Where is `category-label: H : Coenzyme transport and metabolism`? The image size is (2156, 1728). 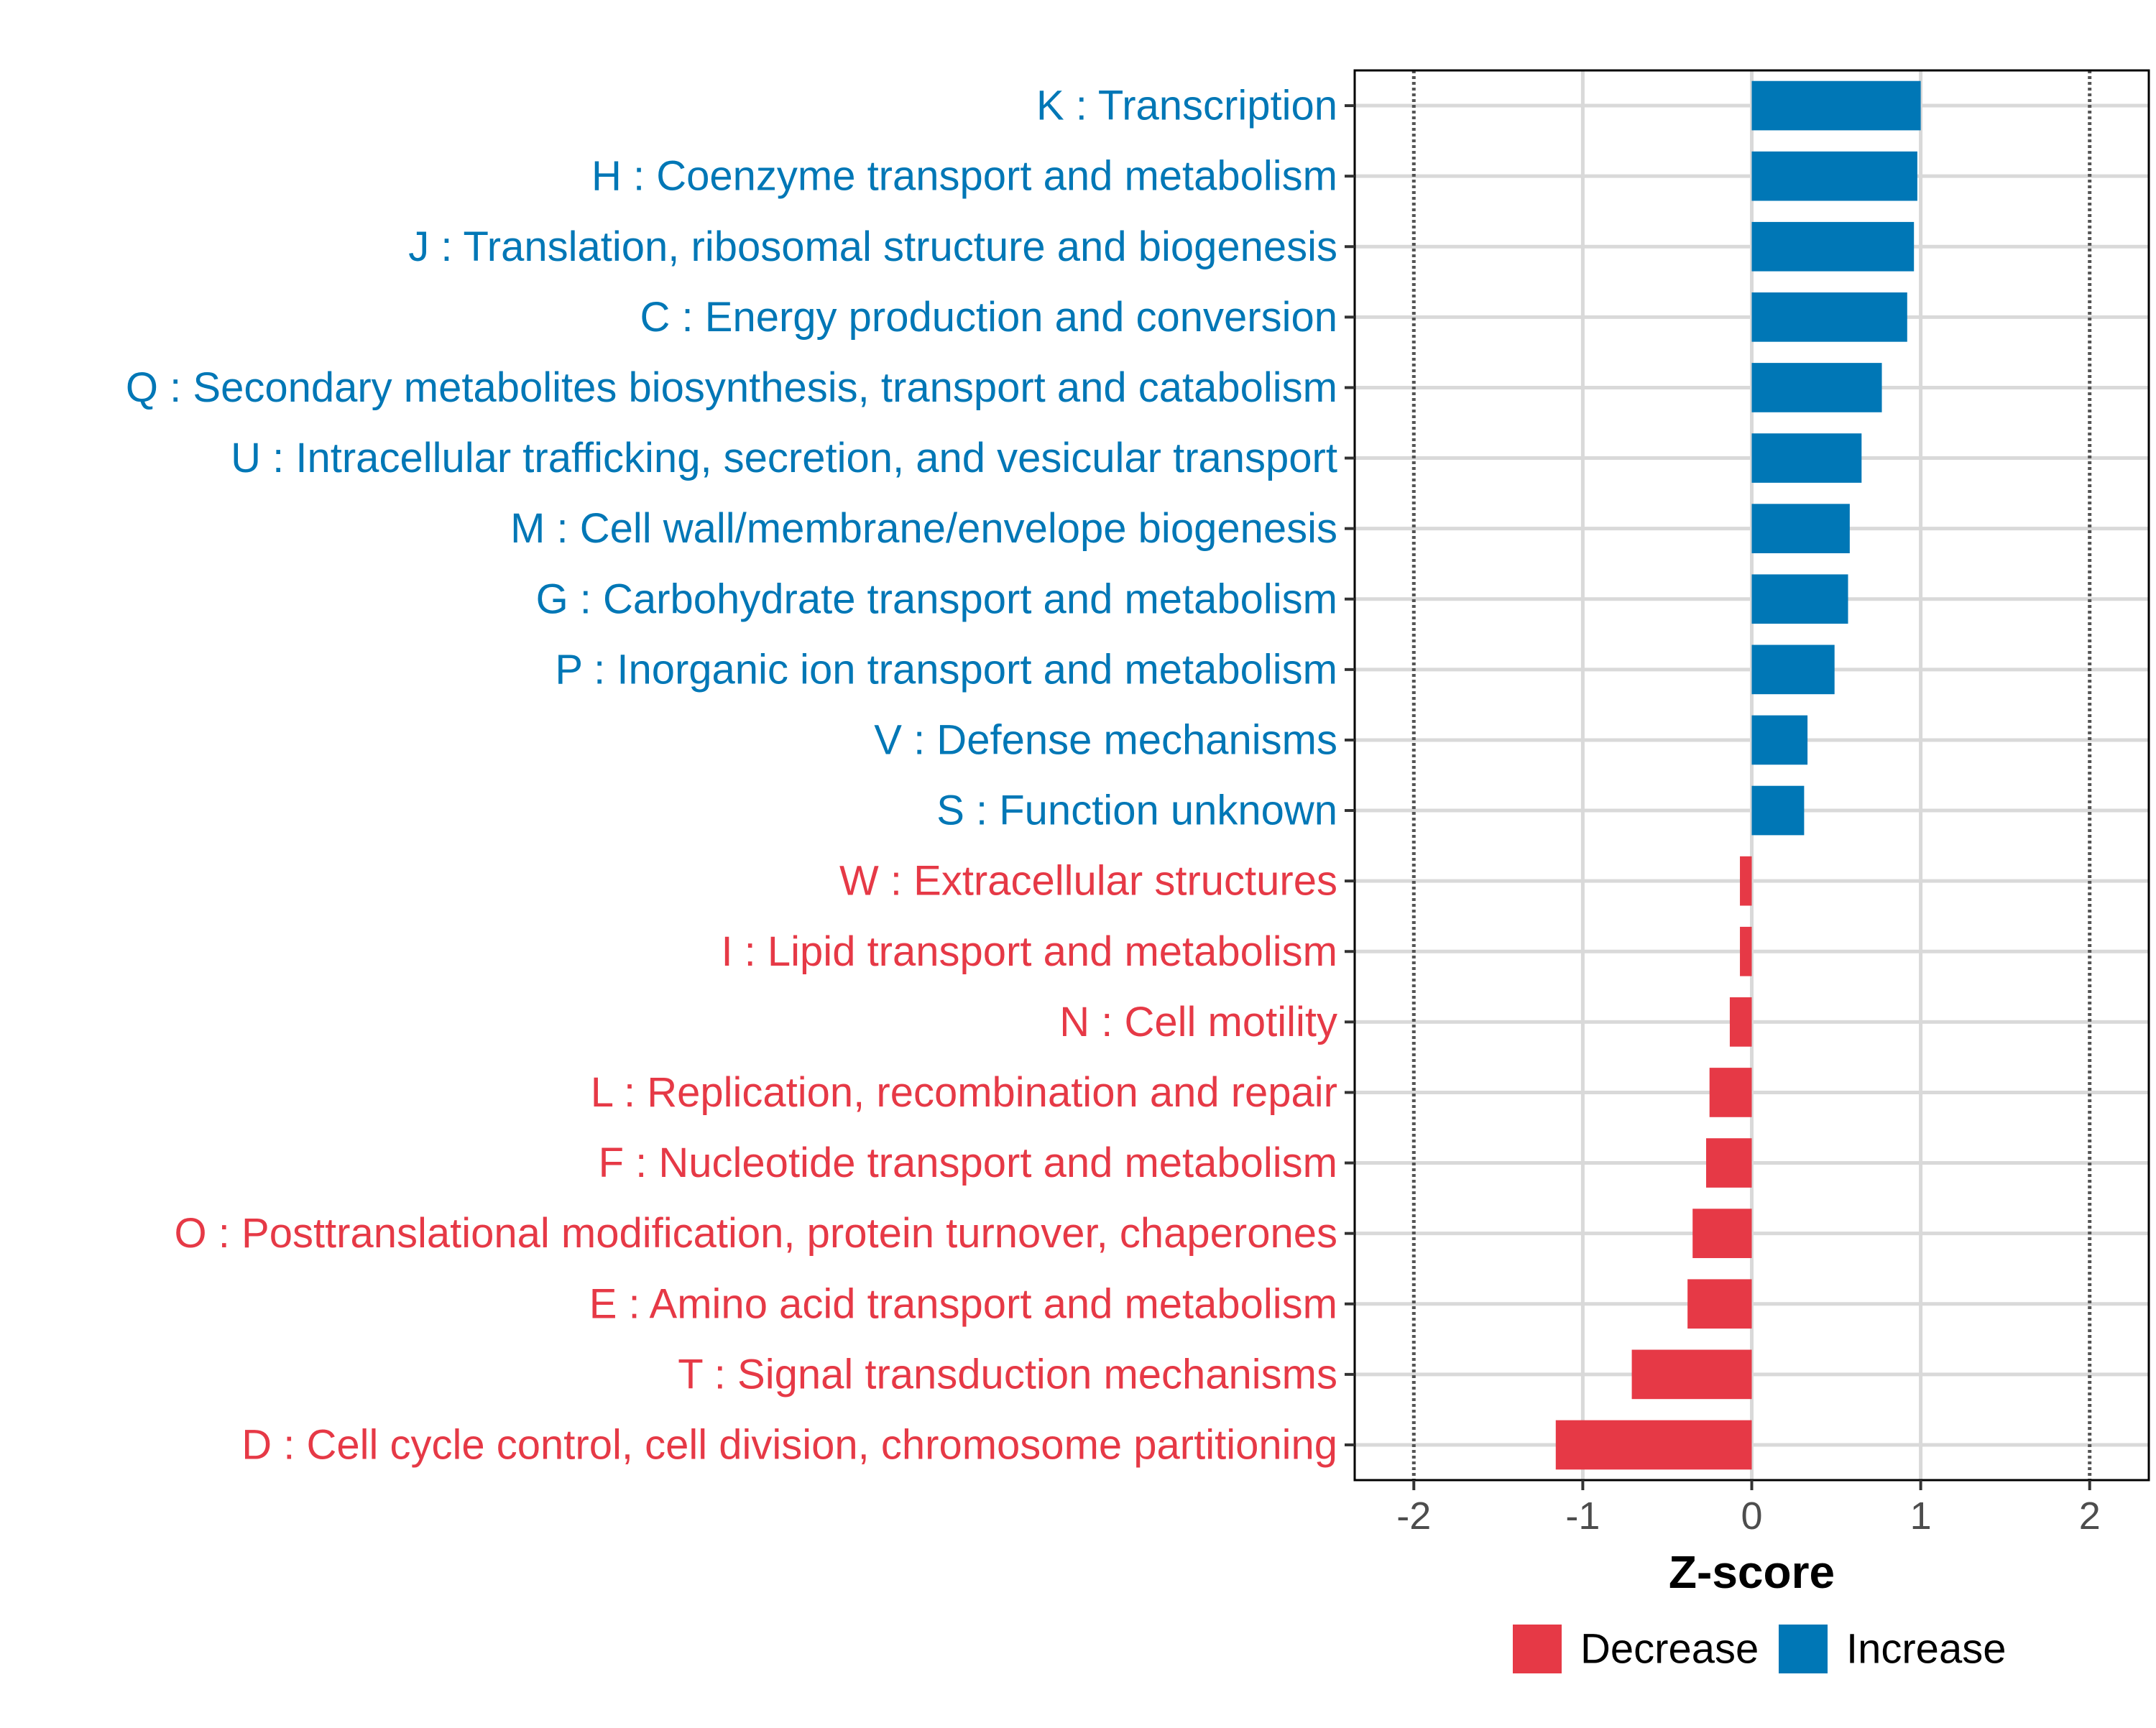 category-label: H : Coenzyme transport and metabolism is located at coordinates (964, 177).